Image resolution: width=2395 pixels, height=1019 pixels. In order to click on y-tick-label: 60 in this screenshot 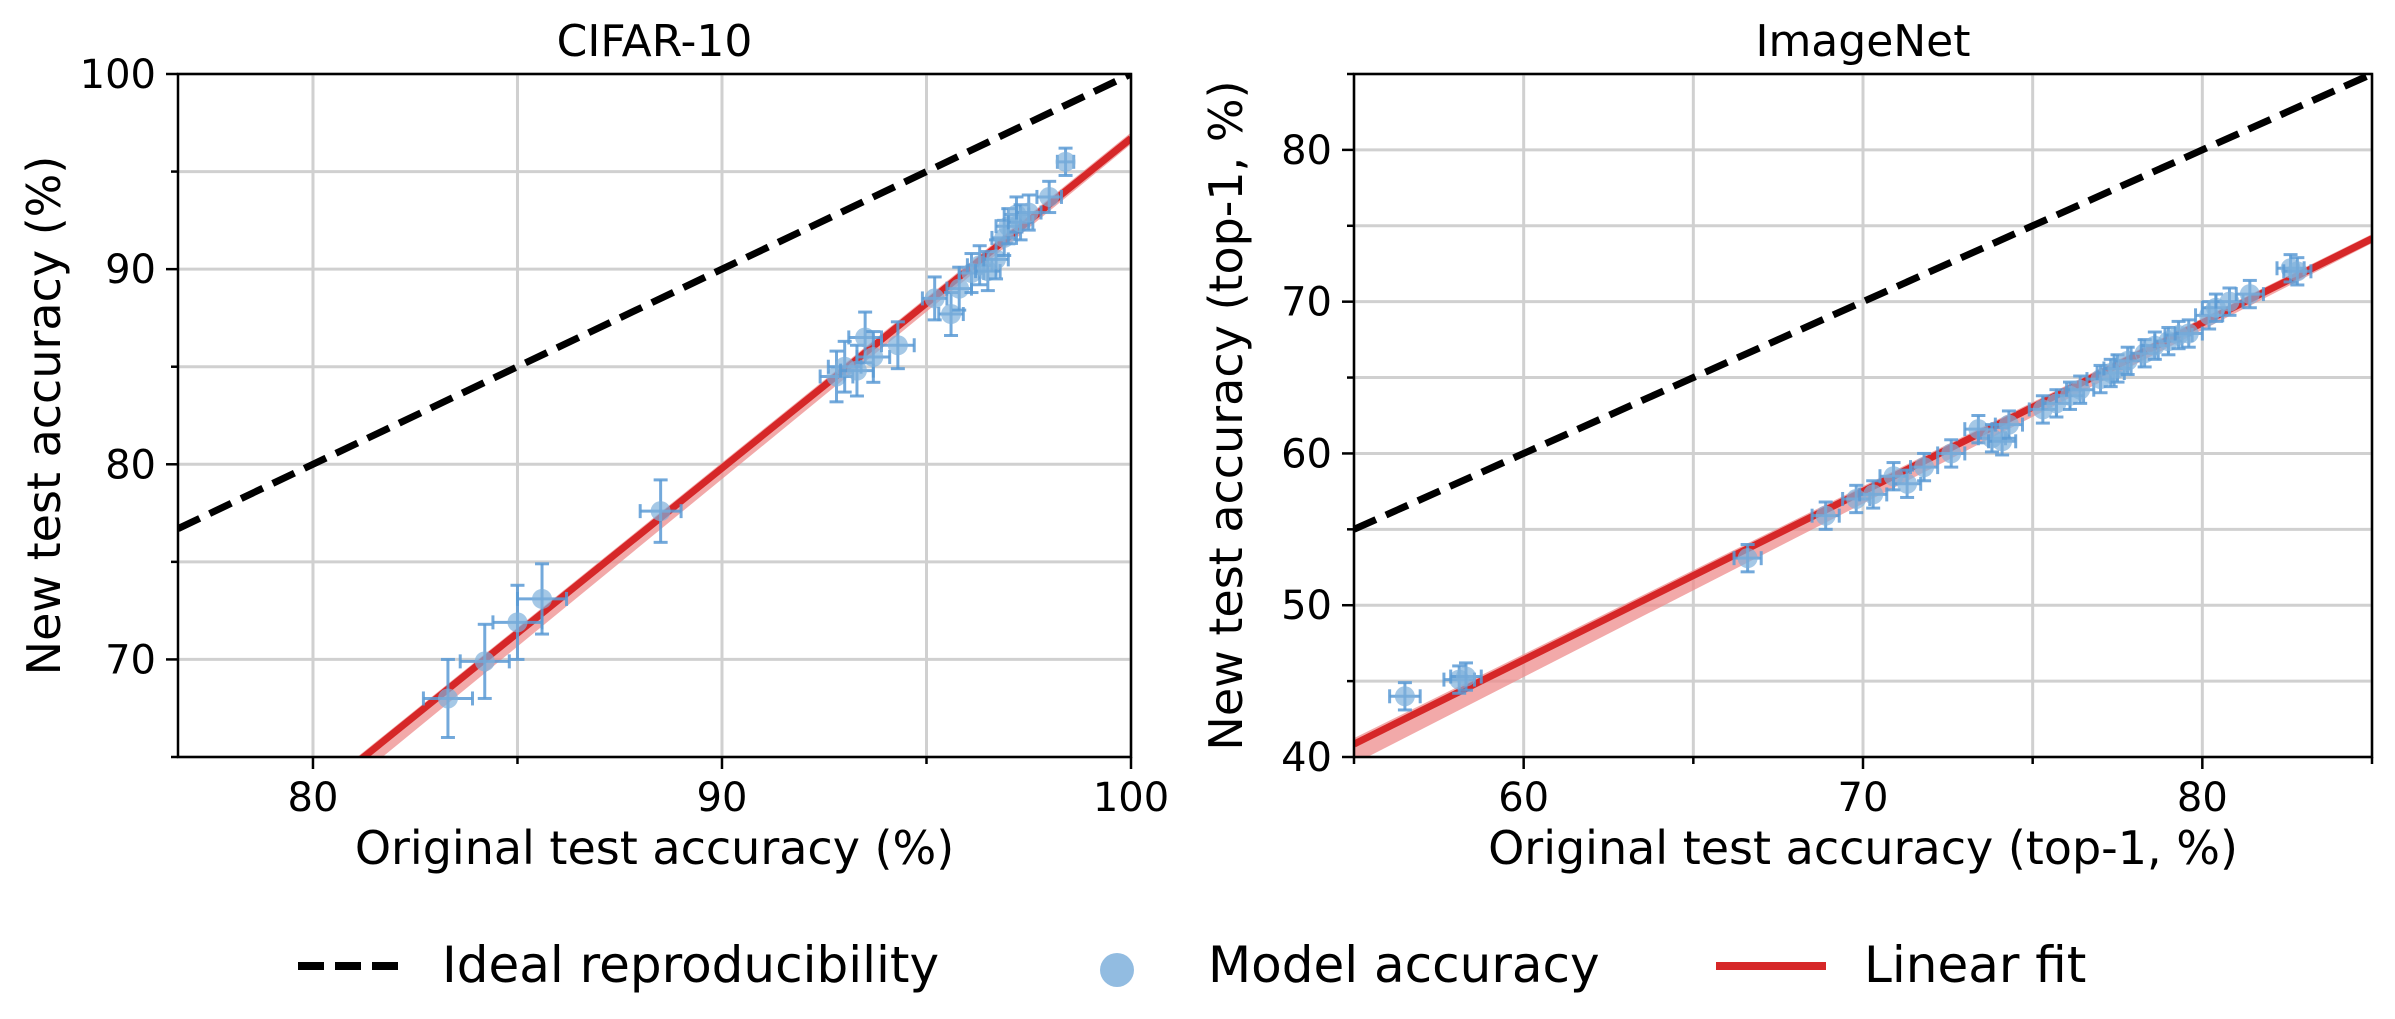, I will do `click(1306, 454)`.